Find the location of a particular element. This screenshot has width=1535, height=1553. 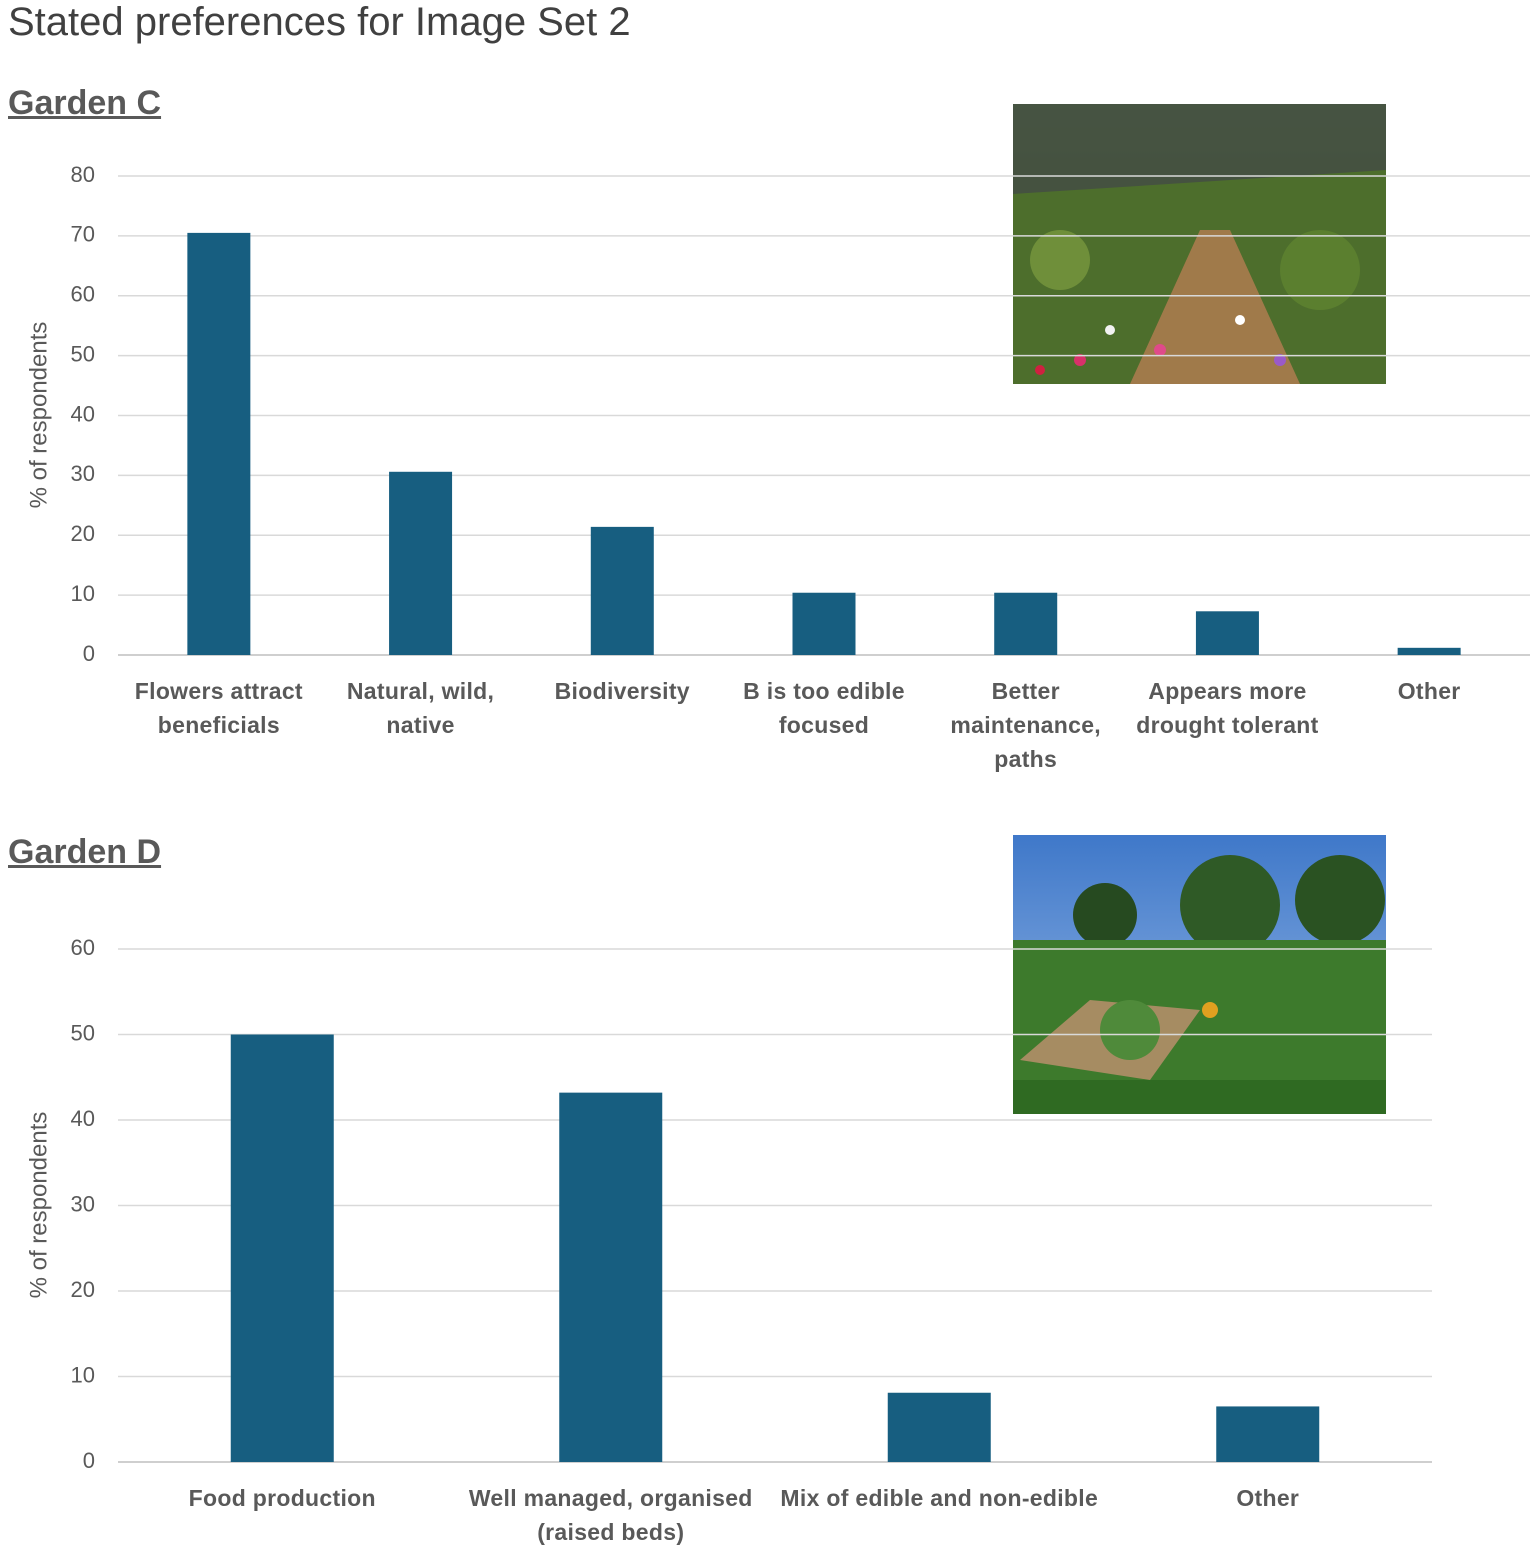

x-tick-label: Appears more drought tolerant is located at coordinates (1227, 708).